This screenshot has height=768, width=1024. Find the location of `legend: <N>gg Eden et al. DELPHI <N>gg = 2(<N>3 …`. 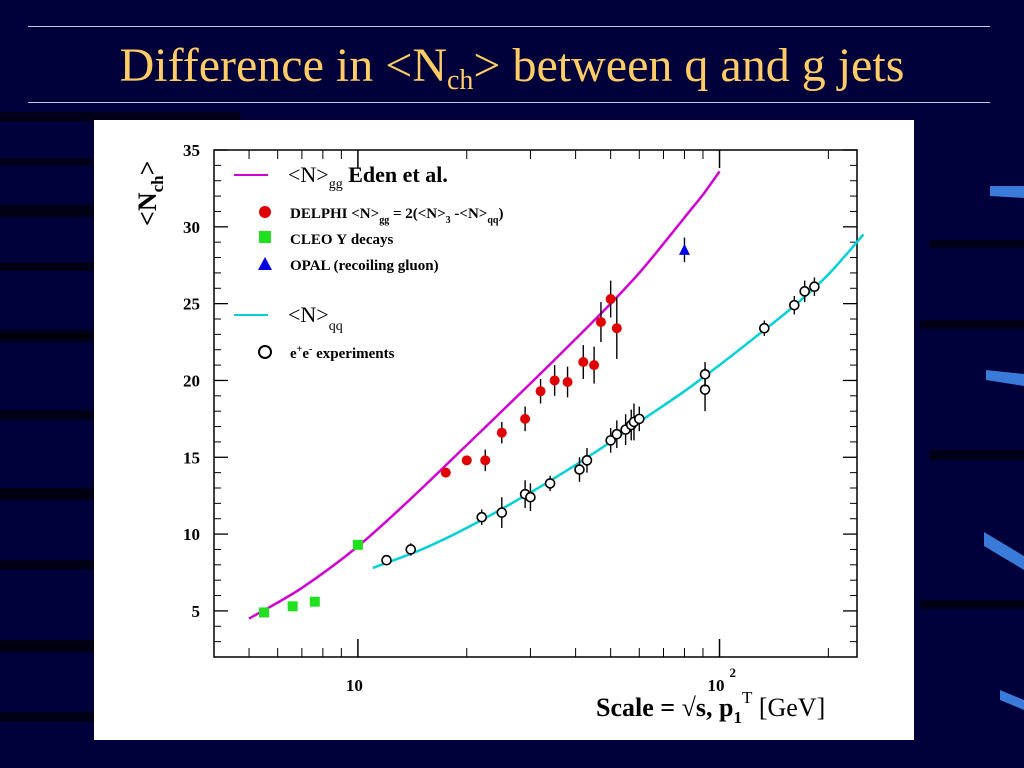

legend: <N>gg Eden et al. DELPHI <N>gg = 2(<N>3 … is located at coordinates (368, 262).